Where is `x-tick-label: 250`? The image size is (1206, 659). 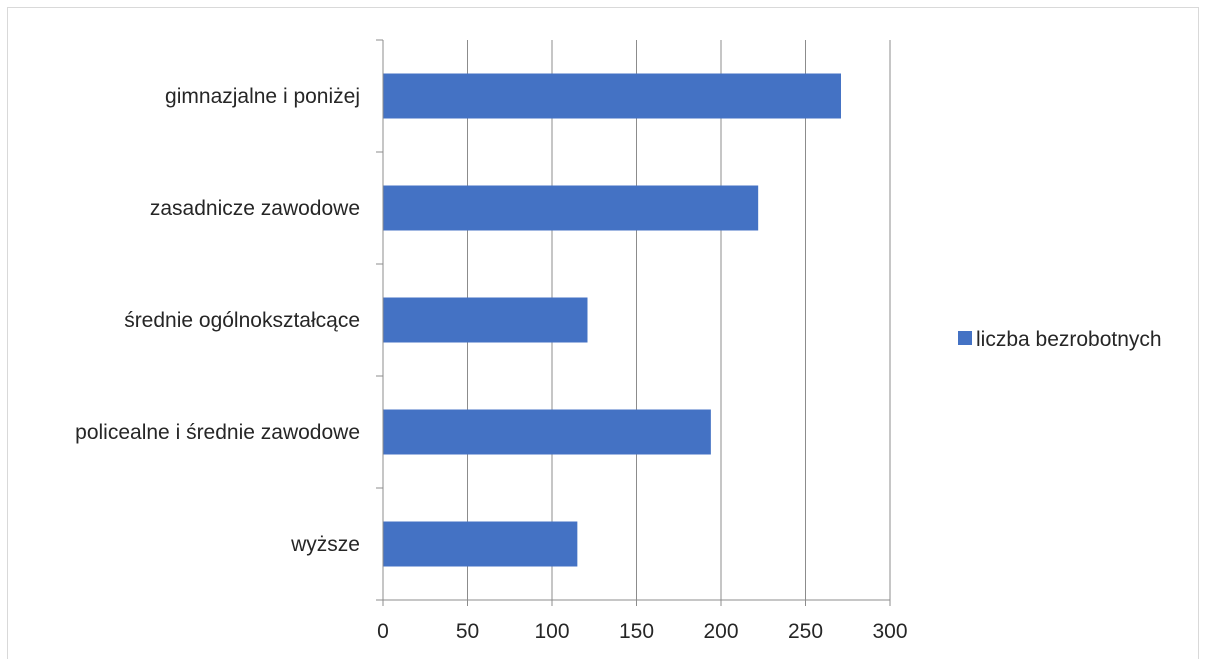
x-tick-label: 250 is located at coordinates (805, 631).